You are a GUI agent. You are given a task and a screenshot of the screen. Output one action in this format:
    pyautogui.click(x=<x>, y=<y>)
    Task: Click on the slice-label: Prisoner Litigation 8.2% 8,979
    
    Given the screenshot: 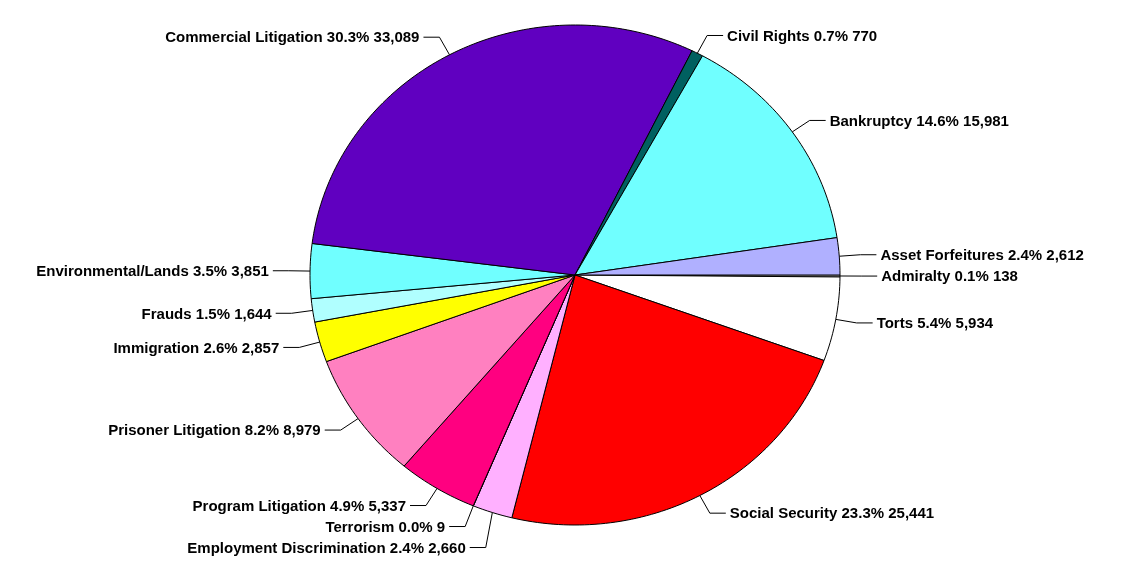 What is the action you would take?
    pyautogui.click(x=214, y=430)
    